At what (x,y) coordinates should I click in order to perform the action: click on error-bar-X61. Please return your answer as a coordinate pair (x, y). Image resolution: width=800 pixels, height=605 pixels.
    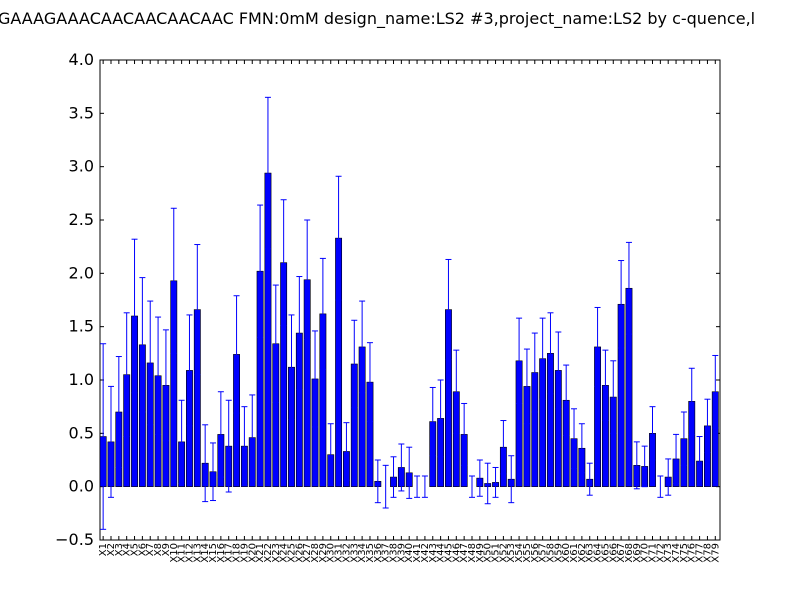
    Looking at the image, I should click on (574, 439).